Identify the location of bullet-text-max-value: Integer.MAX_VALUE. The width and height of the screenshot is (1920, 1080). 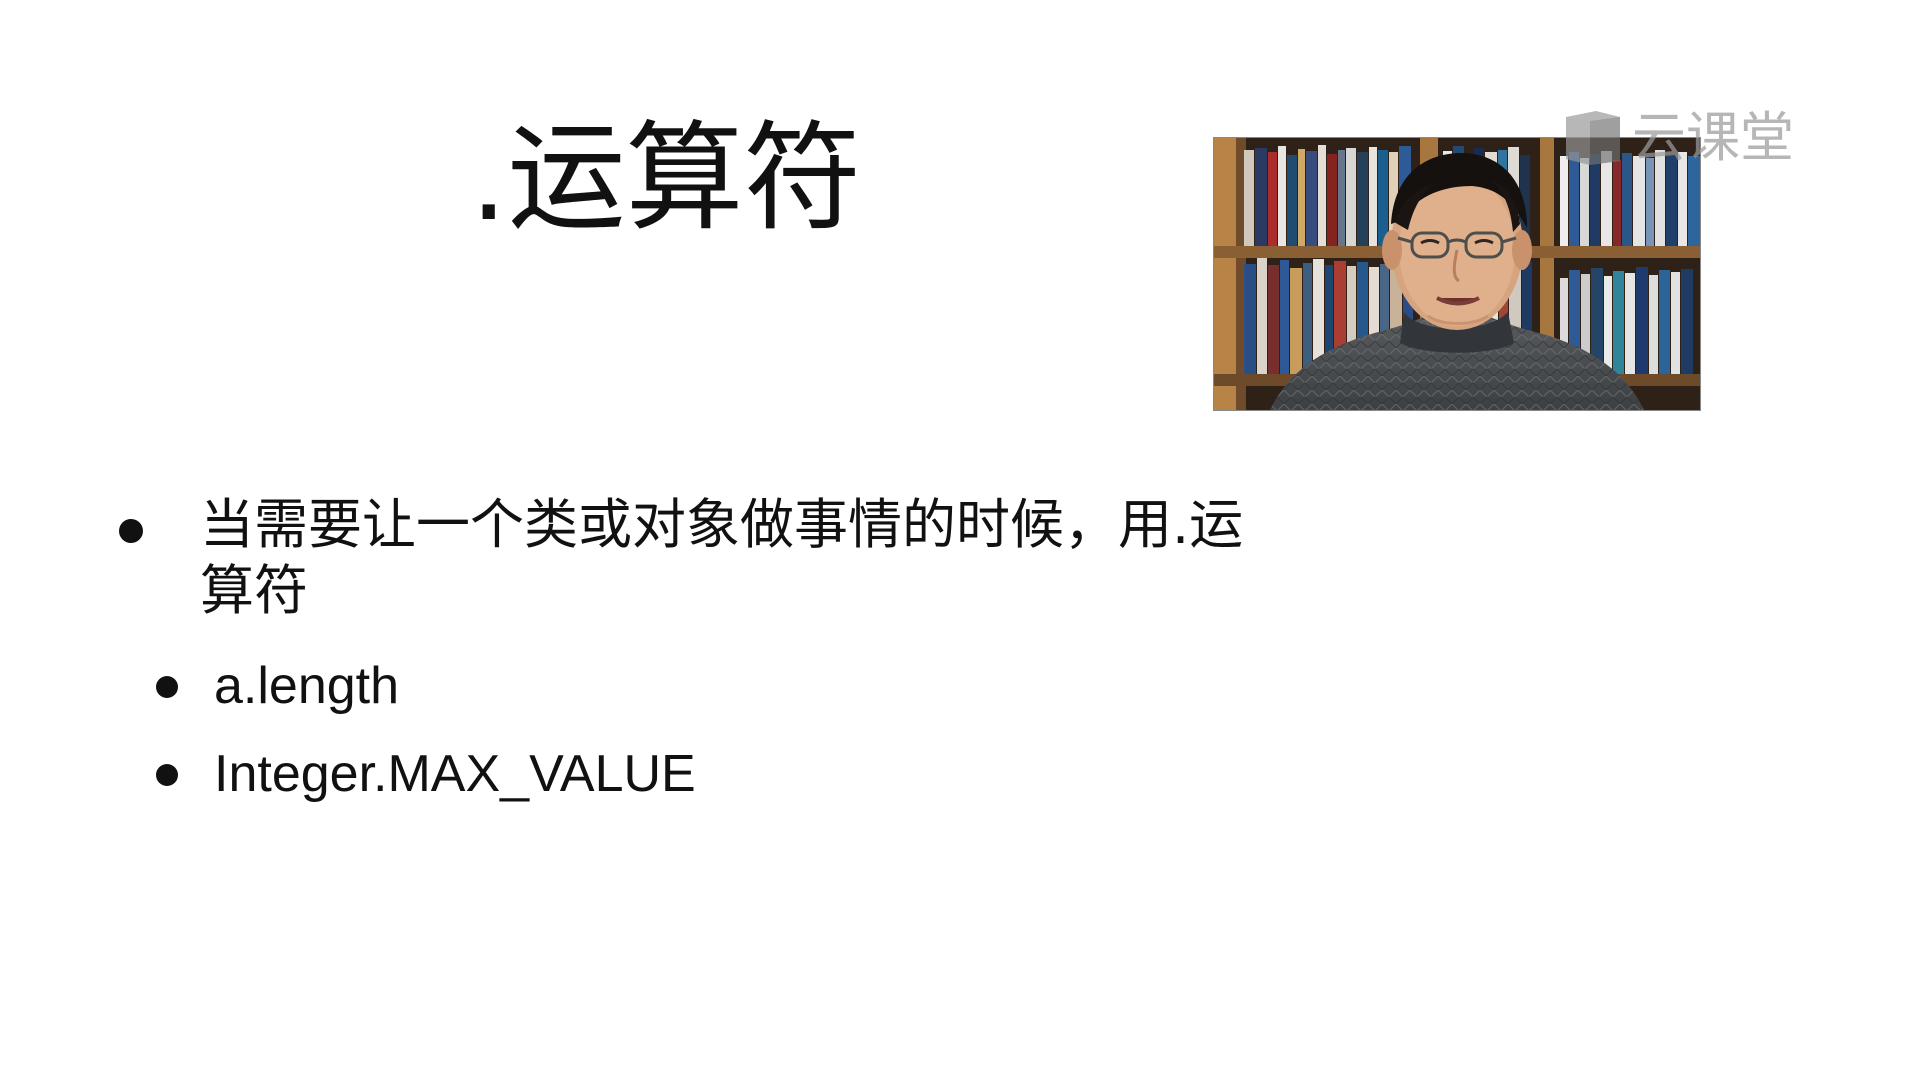
(455, 774).